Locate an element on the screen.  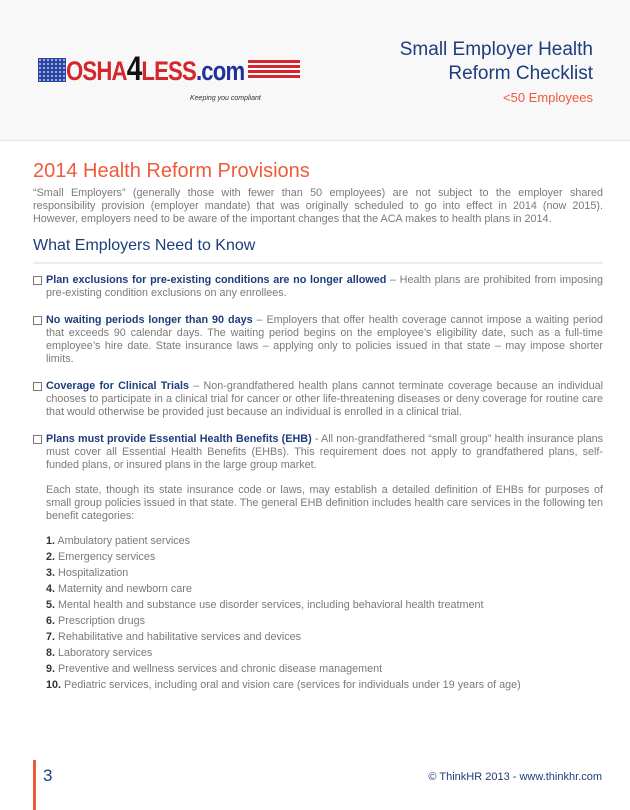
list-label: Emergency services is located at coordinates (107, 557).